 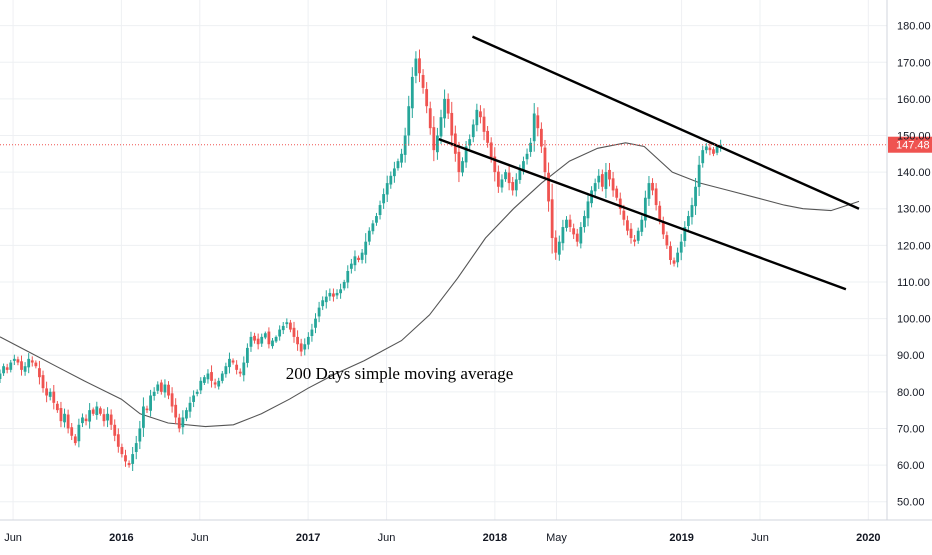 I want to click on upper-channel-line, so click(x=665, y=122).